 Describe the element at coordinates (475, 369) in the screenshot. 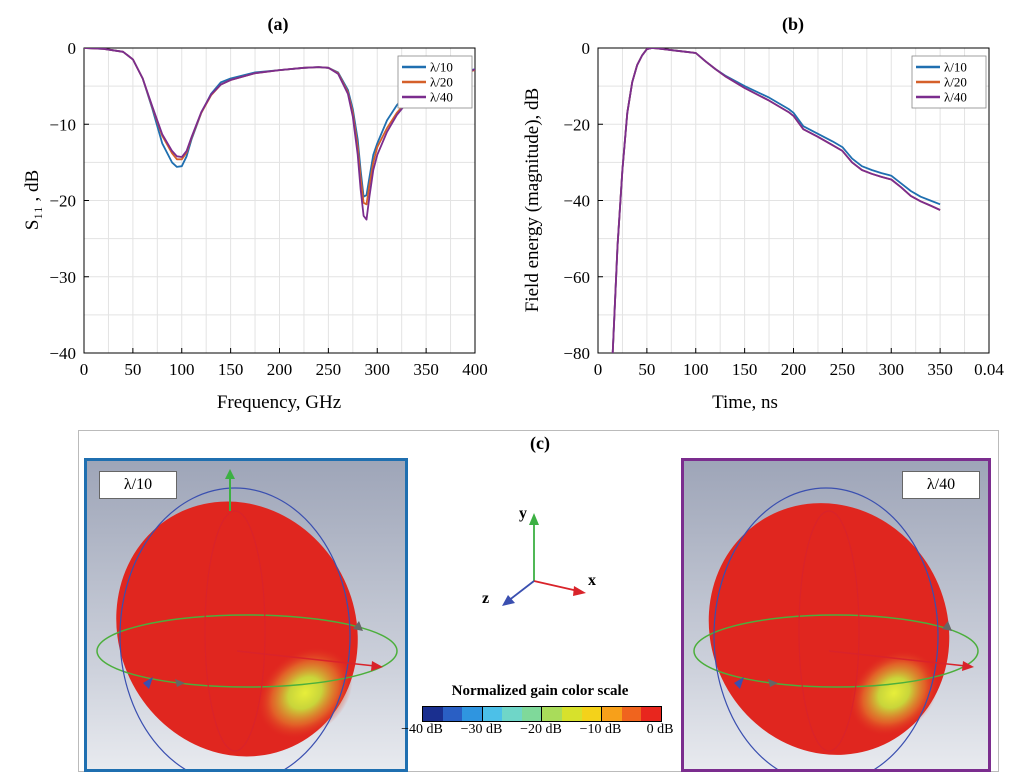

I see `x-tick-label: 400` at that location.